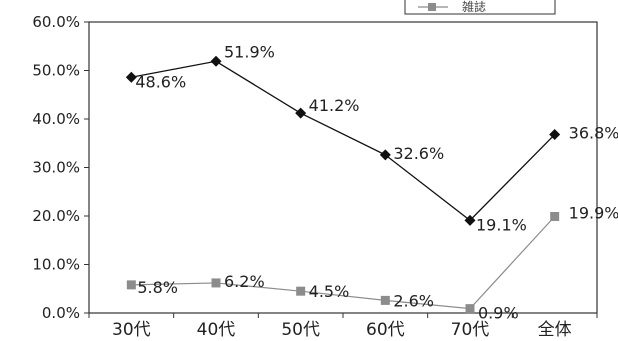  I want to click on x-tick-label: 50代, so click(300, 330).